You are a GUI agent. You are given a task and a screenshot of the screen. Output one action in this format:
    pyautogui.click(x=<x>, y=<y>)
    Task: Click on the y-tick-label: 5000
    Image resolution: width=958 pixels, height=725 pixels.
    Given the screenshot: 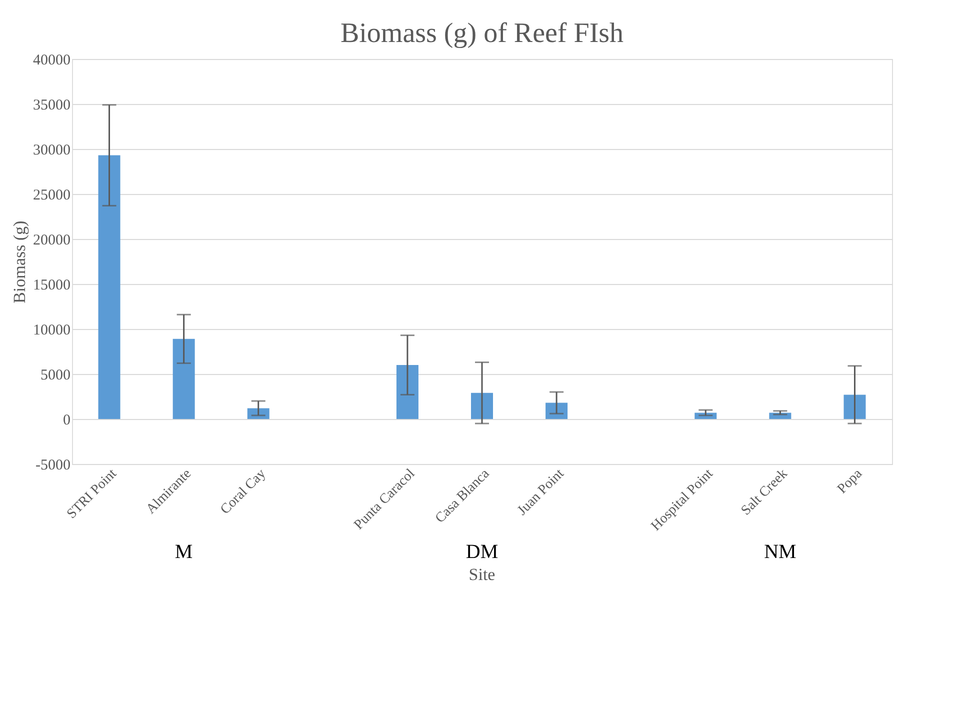 What is the action you would take?
    pyautogui.click(x=55, y=376)
    